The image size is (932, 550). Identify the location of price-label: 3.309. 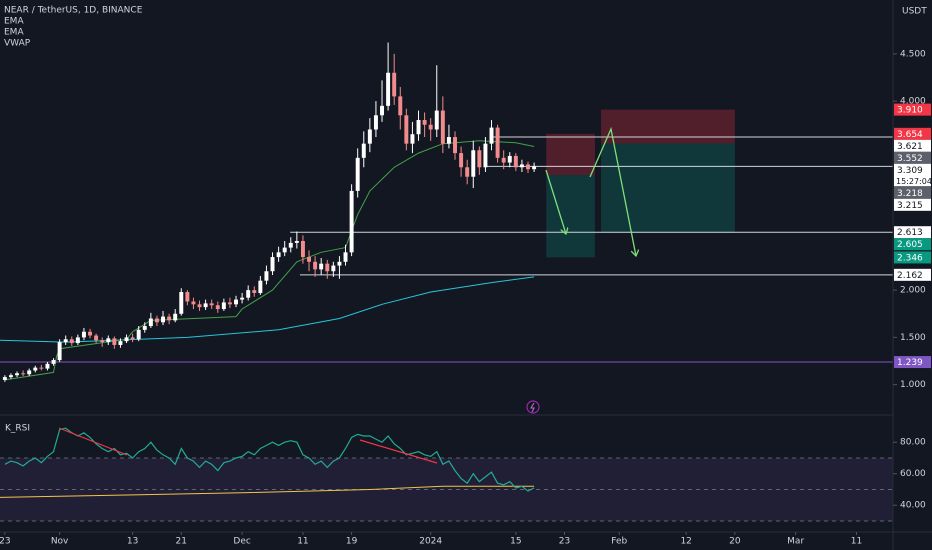
(910, 171).